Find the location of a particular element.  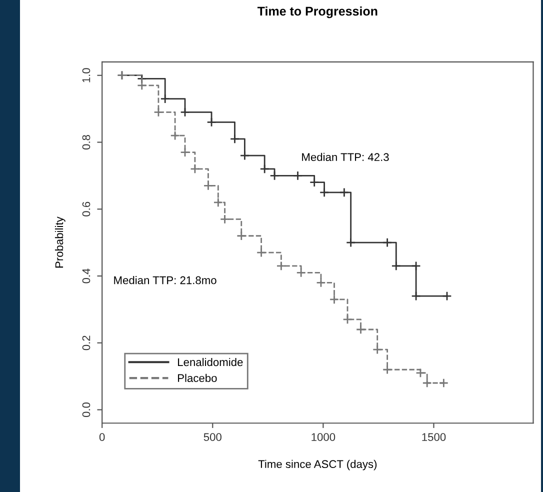

y-tick-label: 0.2 is located at coordinates (86, 343).